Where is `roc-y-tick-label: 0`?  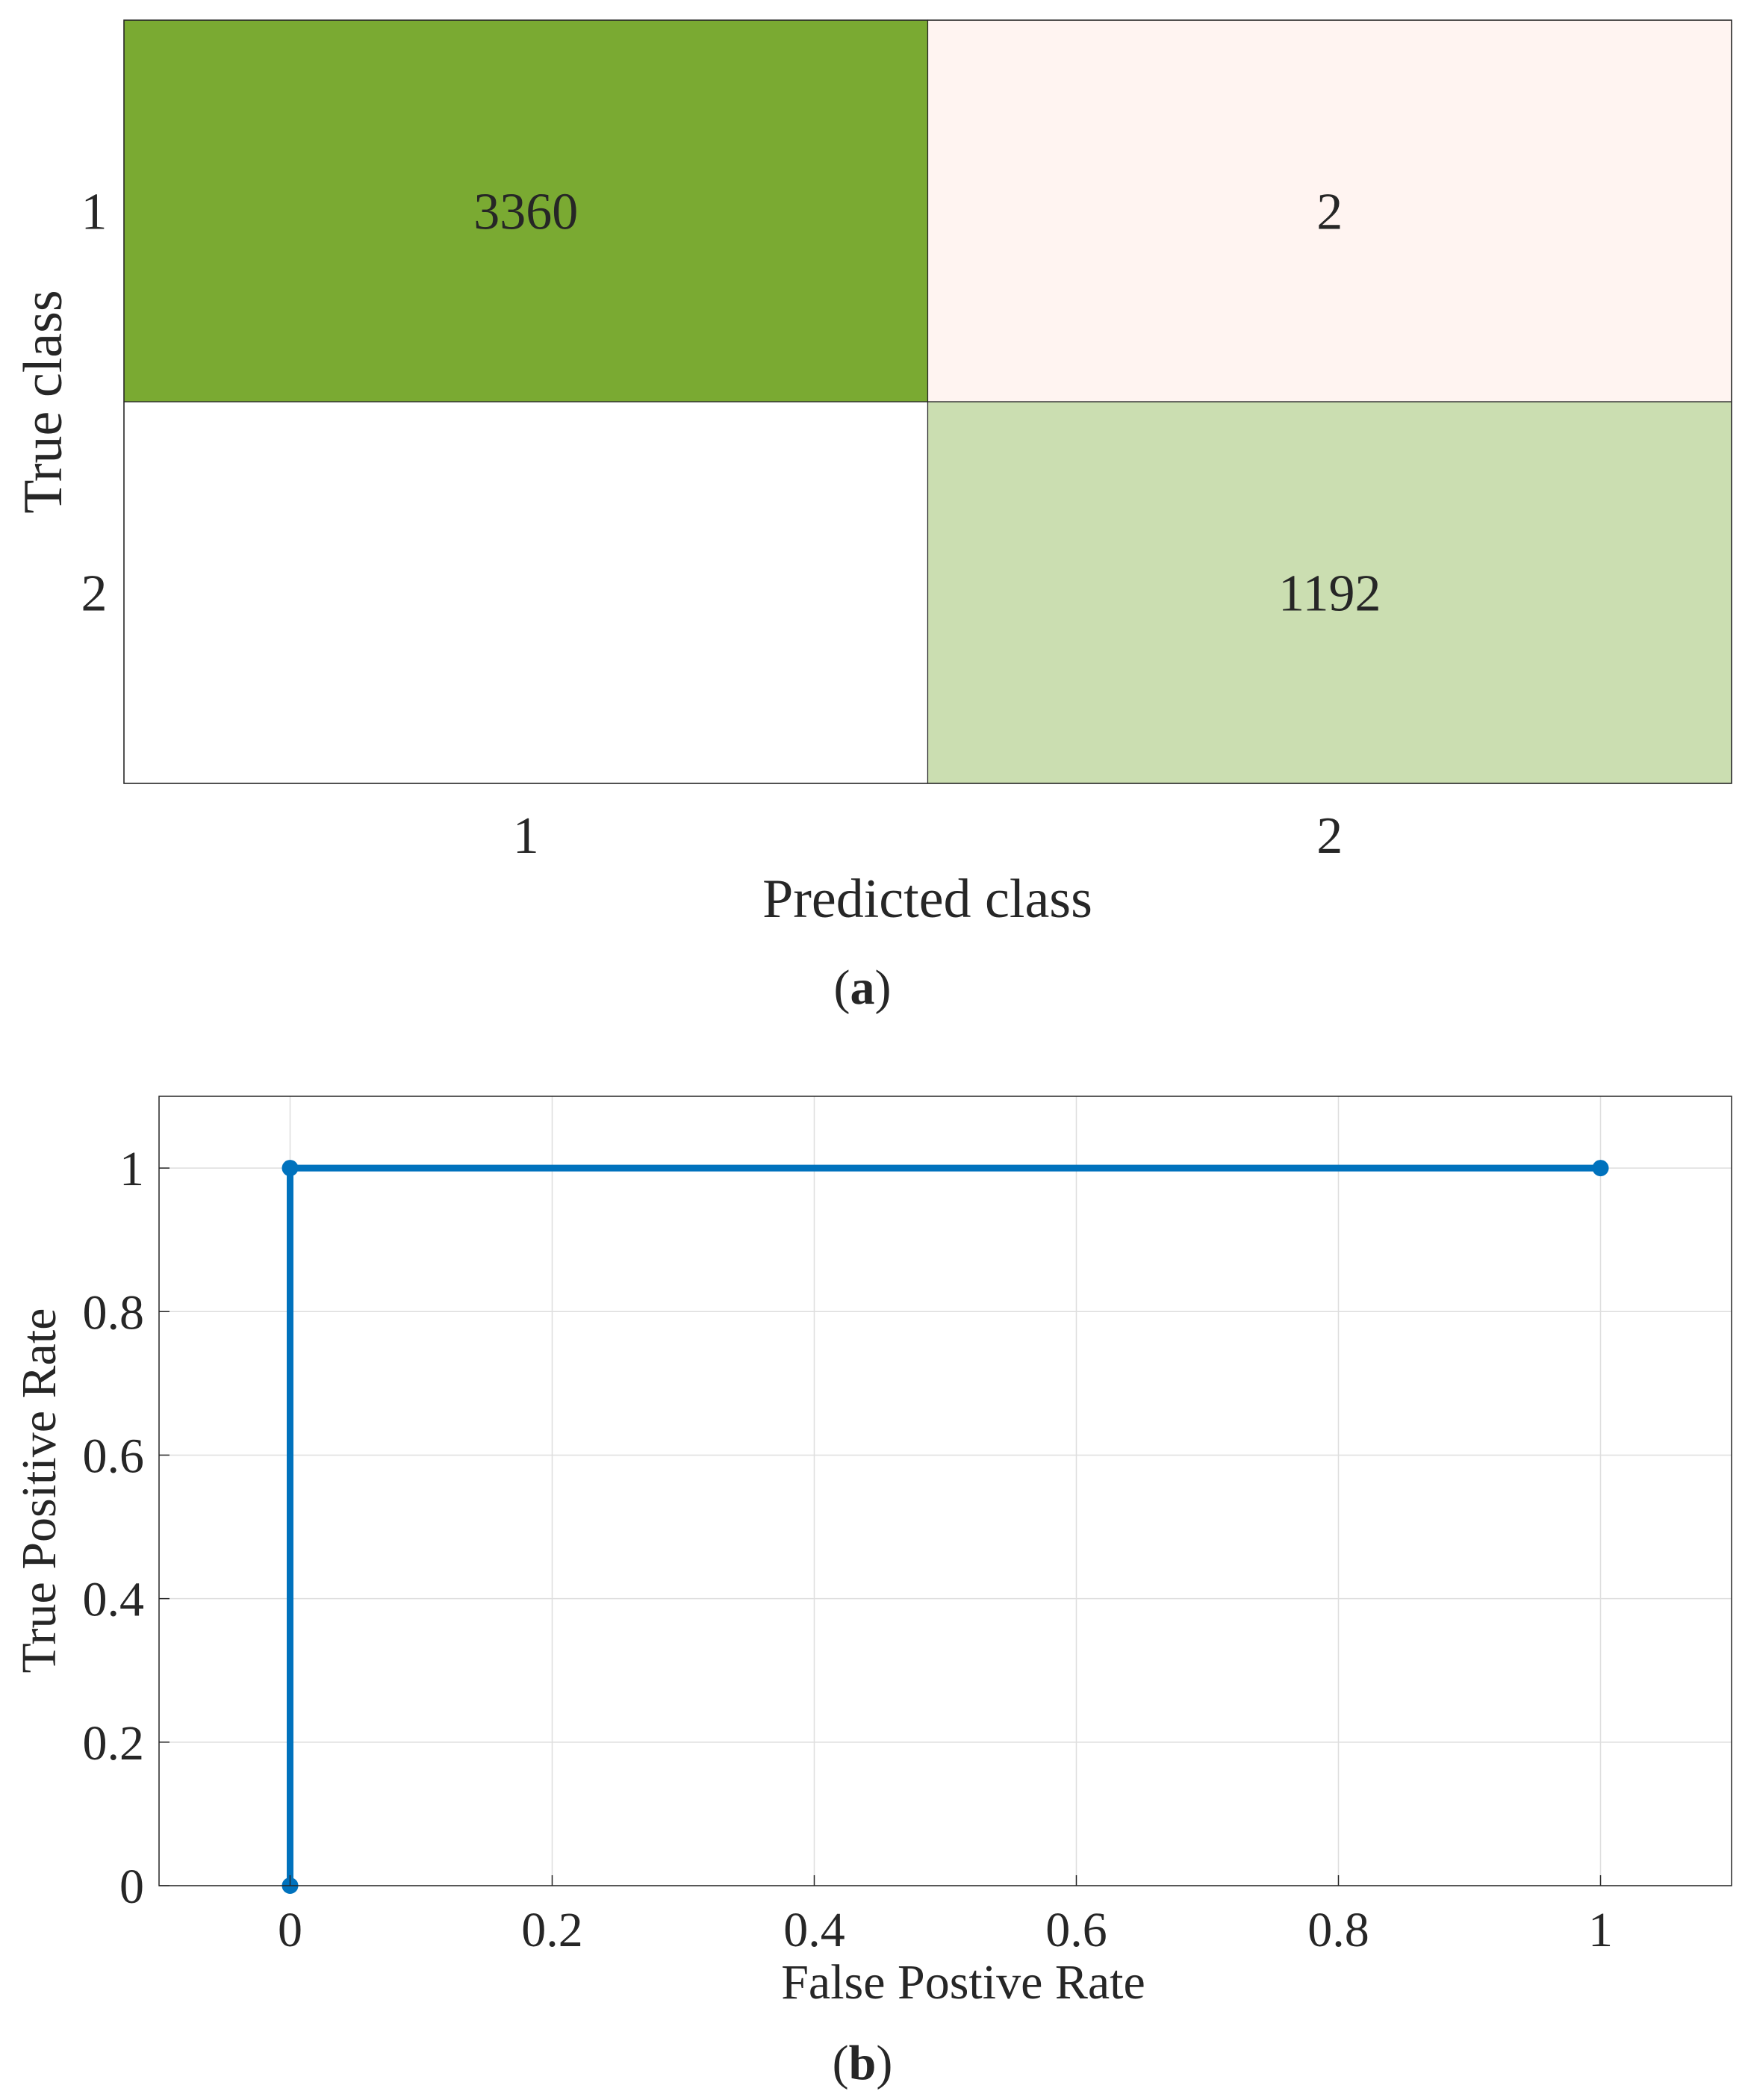 roc-y-tick-label: 0 is located at coordinates (131, 1887).